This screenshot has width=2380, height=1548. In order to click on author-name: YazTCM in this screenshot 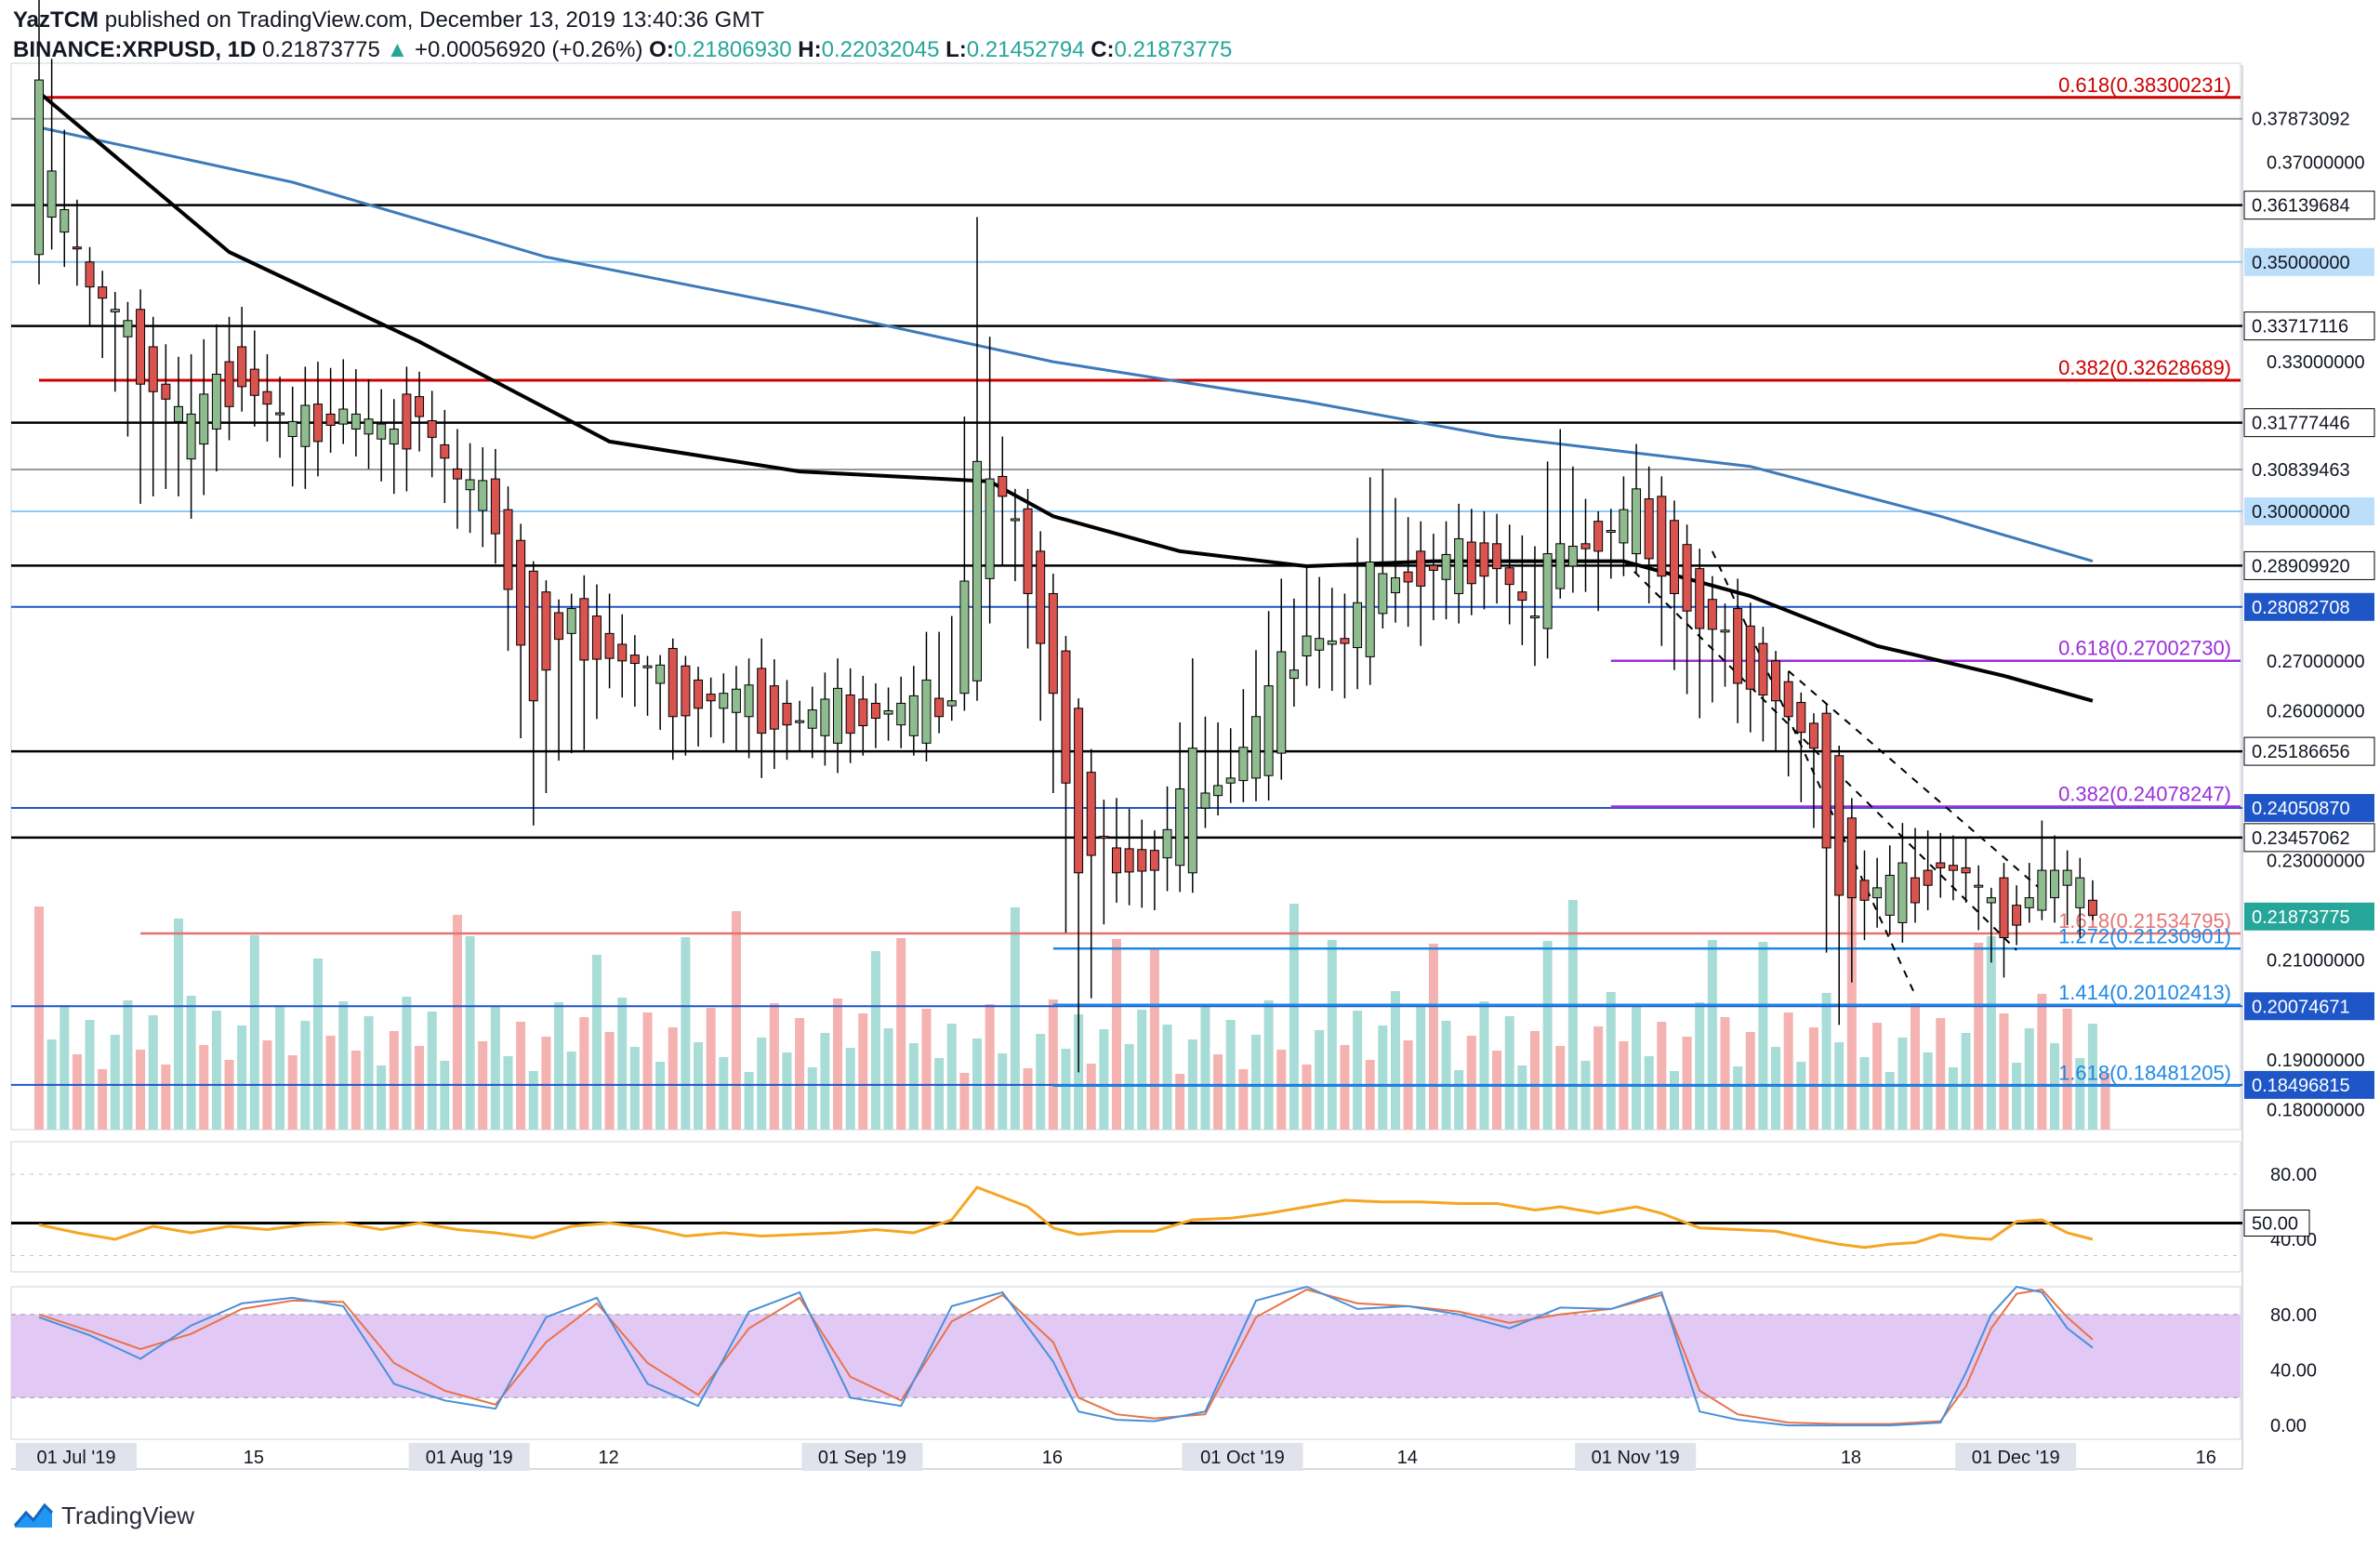, I will do `click(56, 20)`.